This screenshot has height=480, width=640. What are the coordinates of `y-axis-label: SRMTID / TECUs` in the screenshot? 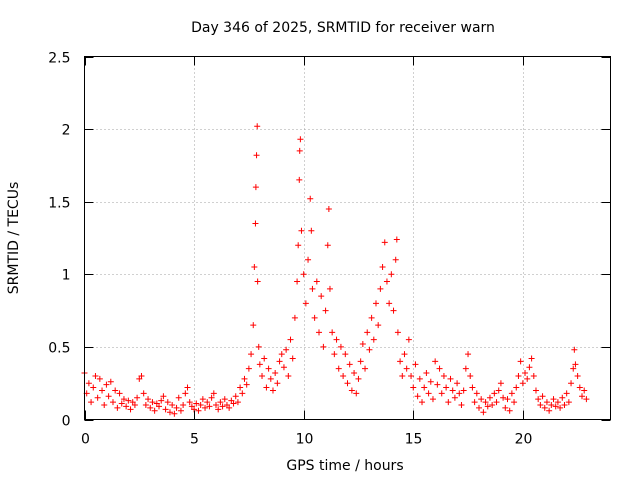 It's located at (14, 238).